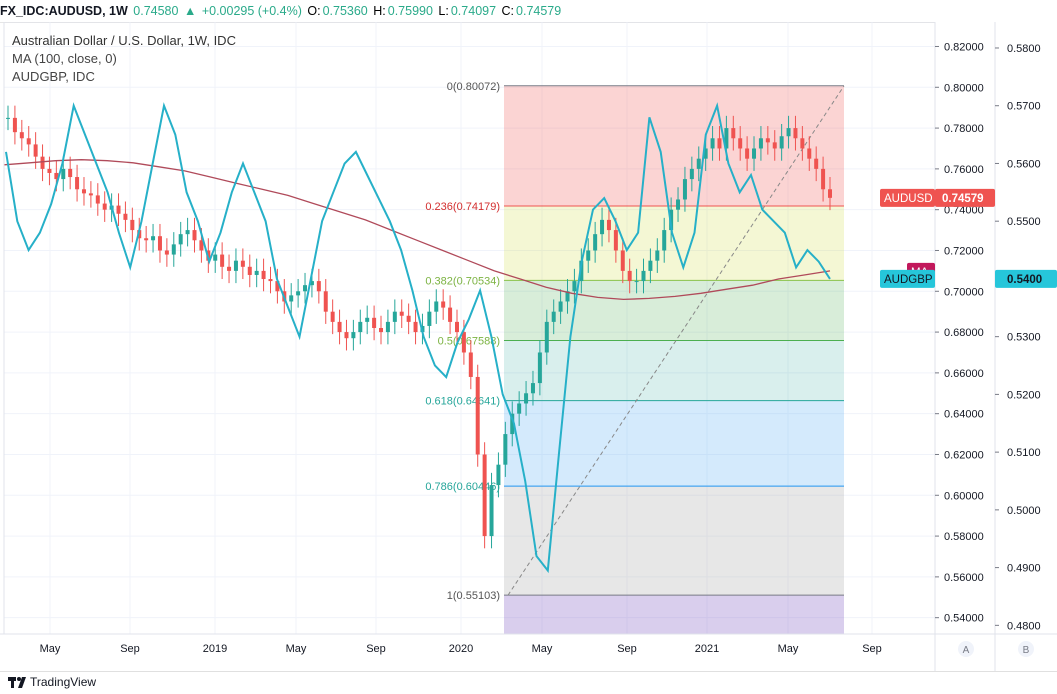 The height and width of the screenshot is (694, 1057). Describe the element at coordinates (908, 280) in the screenshot. I see `badge-label: AUDGBP` at that location.